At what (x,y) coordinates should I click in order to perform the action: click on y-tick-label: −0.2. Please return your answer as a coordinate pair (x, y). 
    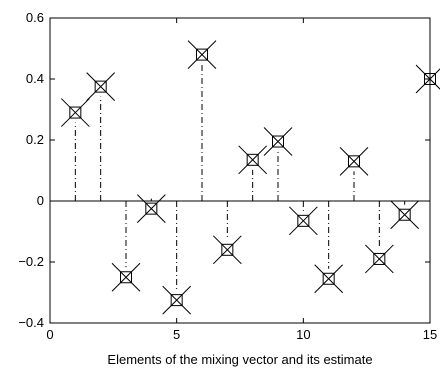
    Looking at the image, I should click on (31, 261).